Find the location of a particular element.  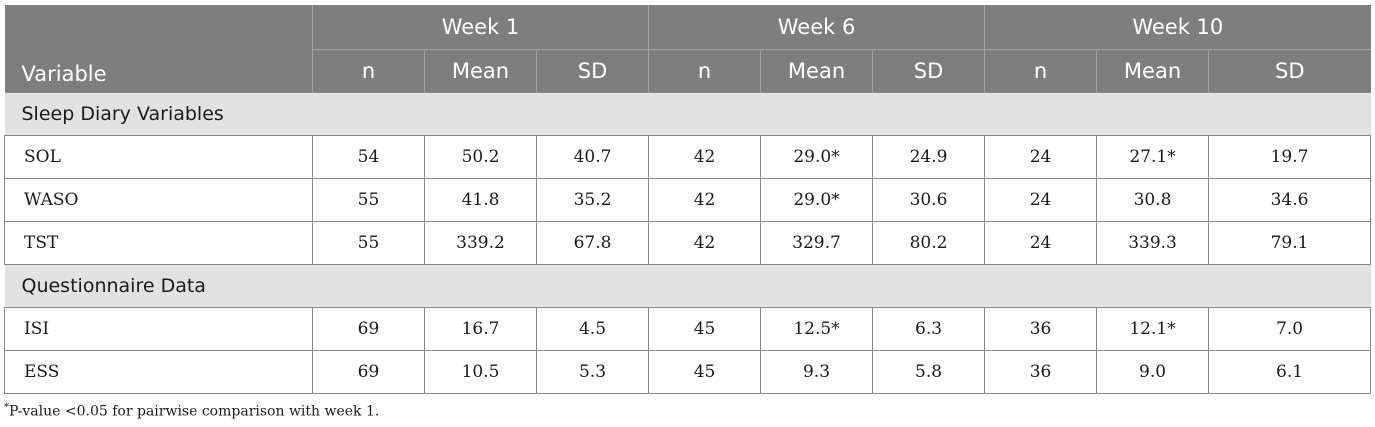

table-row: ESS 69 10.5 5.3 45 9.3 5.8 36 9.0 6.1 is located at coordinates (688, 372).